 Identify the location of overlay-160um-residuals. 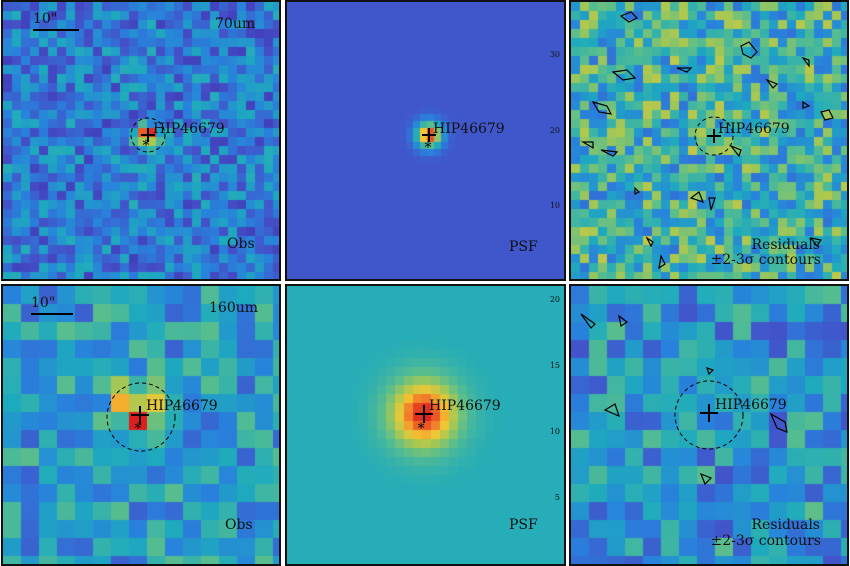
(684, 399).